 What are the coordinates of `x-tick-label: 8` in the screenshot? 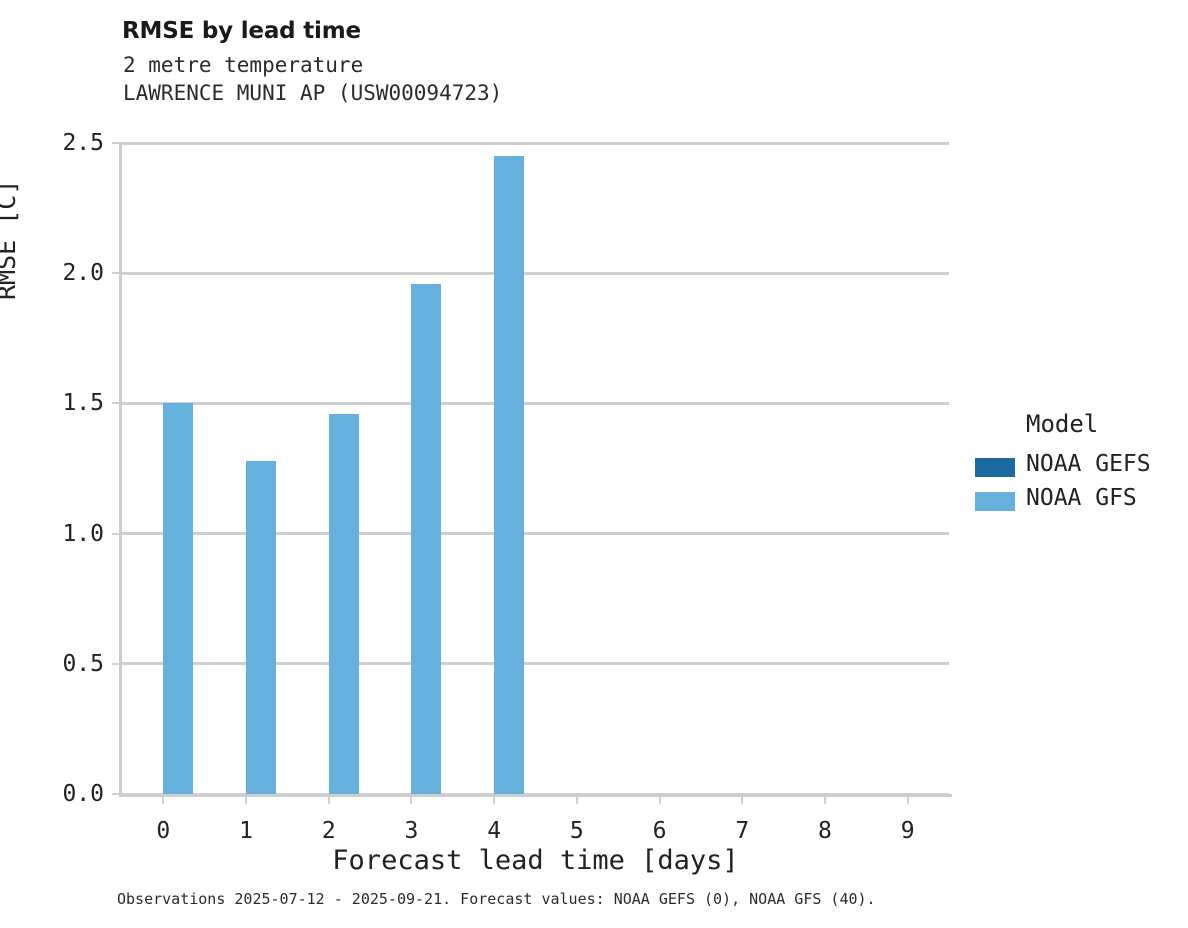 It's located at (825, 831).